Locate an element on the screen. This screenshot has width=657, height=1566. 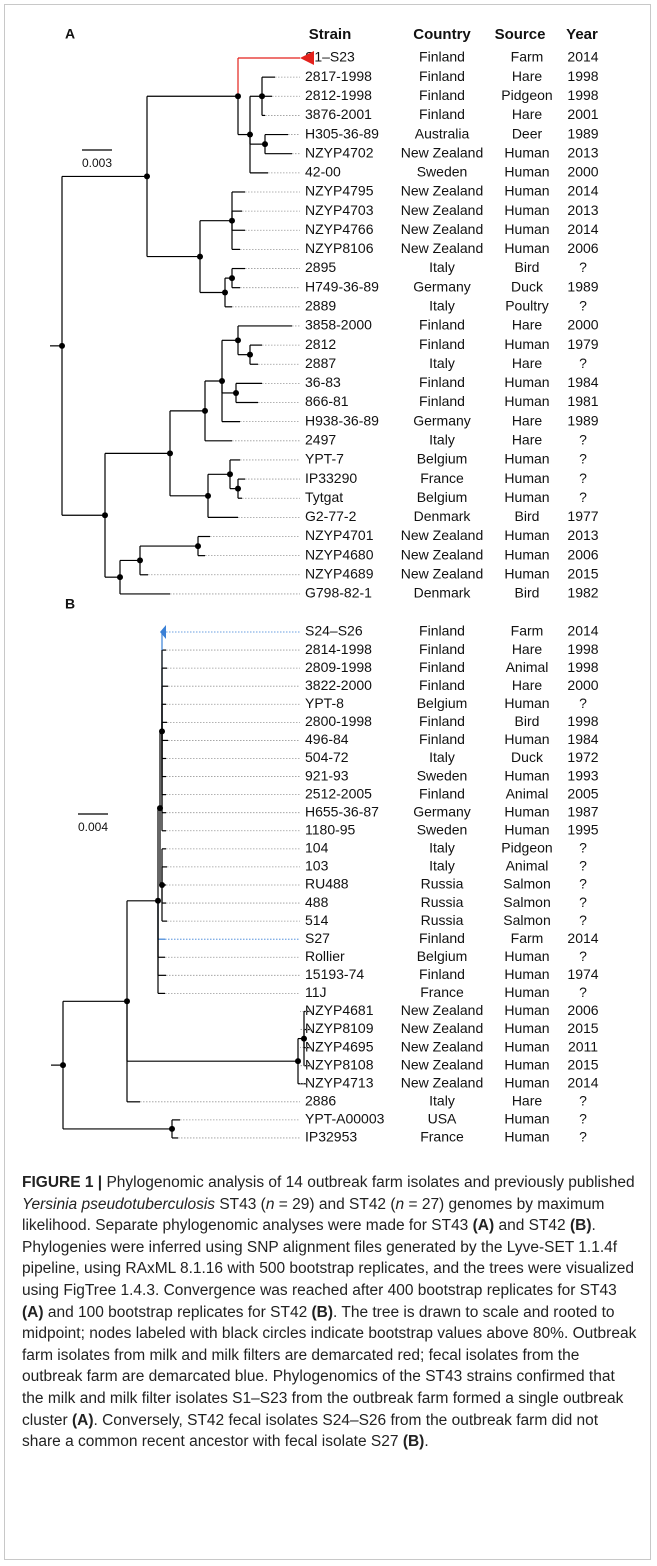
strain: H749-36-89 is located at coordinates (342, 286).